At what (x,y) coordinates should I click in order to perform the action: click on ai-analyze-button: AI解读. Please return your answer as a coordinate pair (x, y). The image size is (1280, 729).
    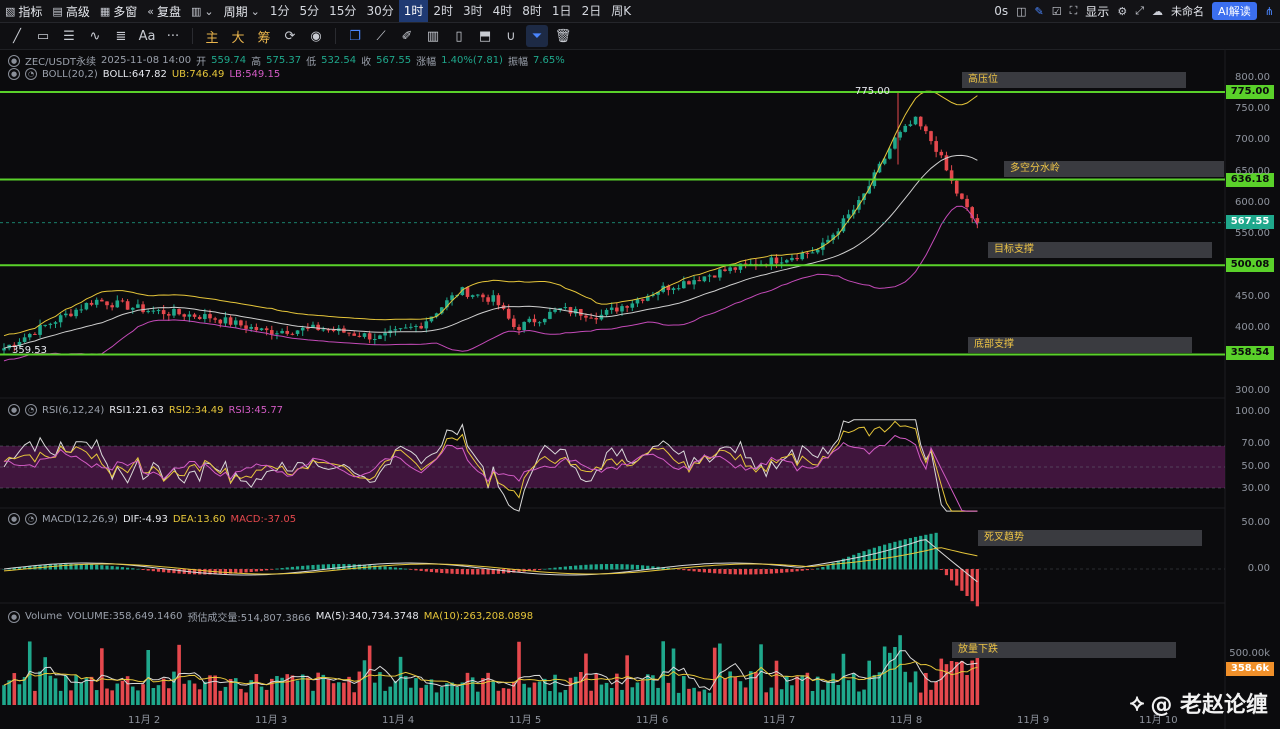
    Looking at the image, I should click on (1234, 11).